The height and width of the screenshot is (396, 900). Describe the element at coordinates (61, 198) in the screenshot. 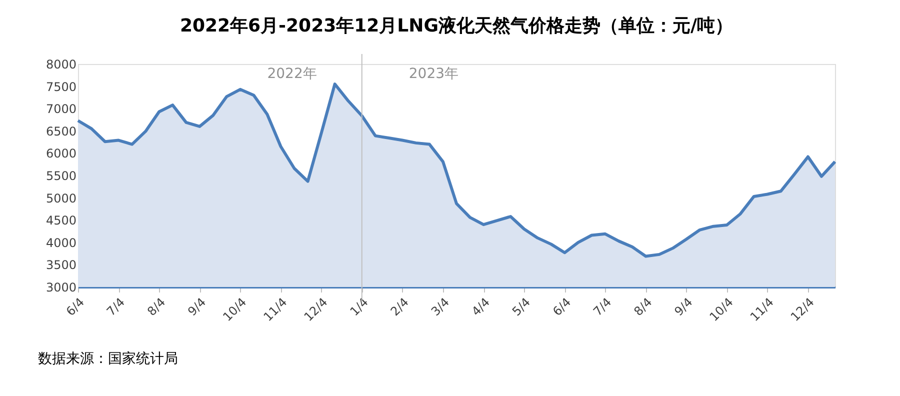

I see `y-tick-label: 5000` at that location.